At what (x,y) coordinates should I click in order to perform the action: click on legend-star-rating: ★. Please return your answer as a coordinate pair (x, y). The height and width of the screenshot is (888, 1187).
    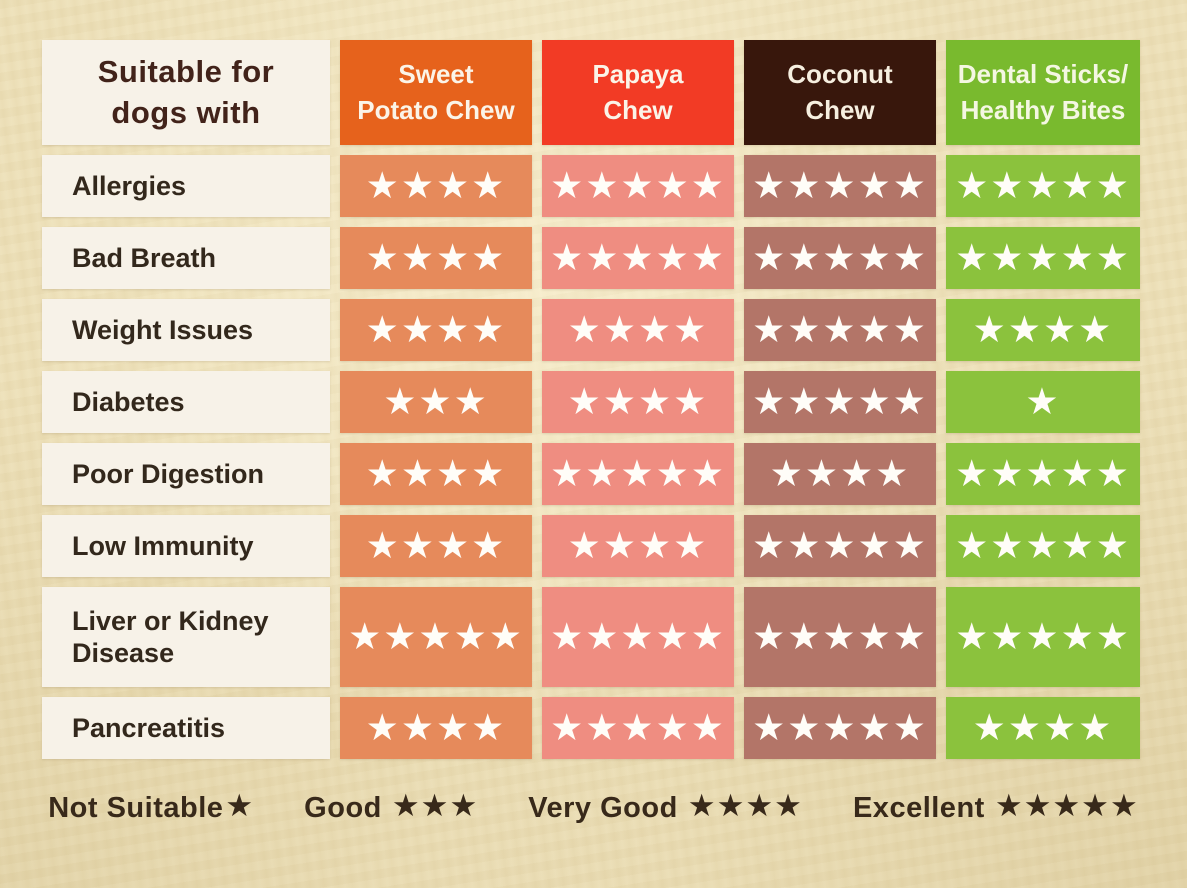
    Looking at the image, I should click on (240, 806).